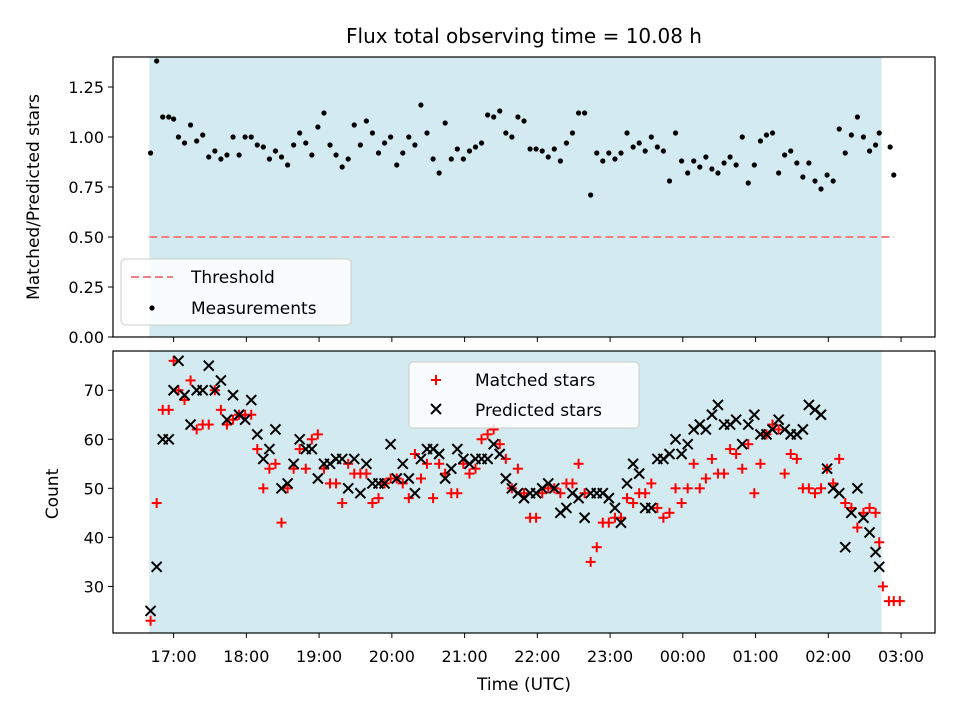 This screenshot has height=724, width=960. Describe the element at coordinates (152, 308) in the screenshot. I see `legend-measurements-swatch` at that location.